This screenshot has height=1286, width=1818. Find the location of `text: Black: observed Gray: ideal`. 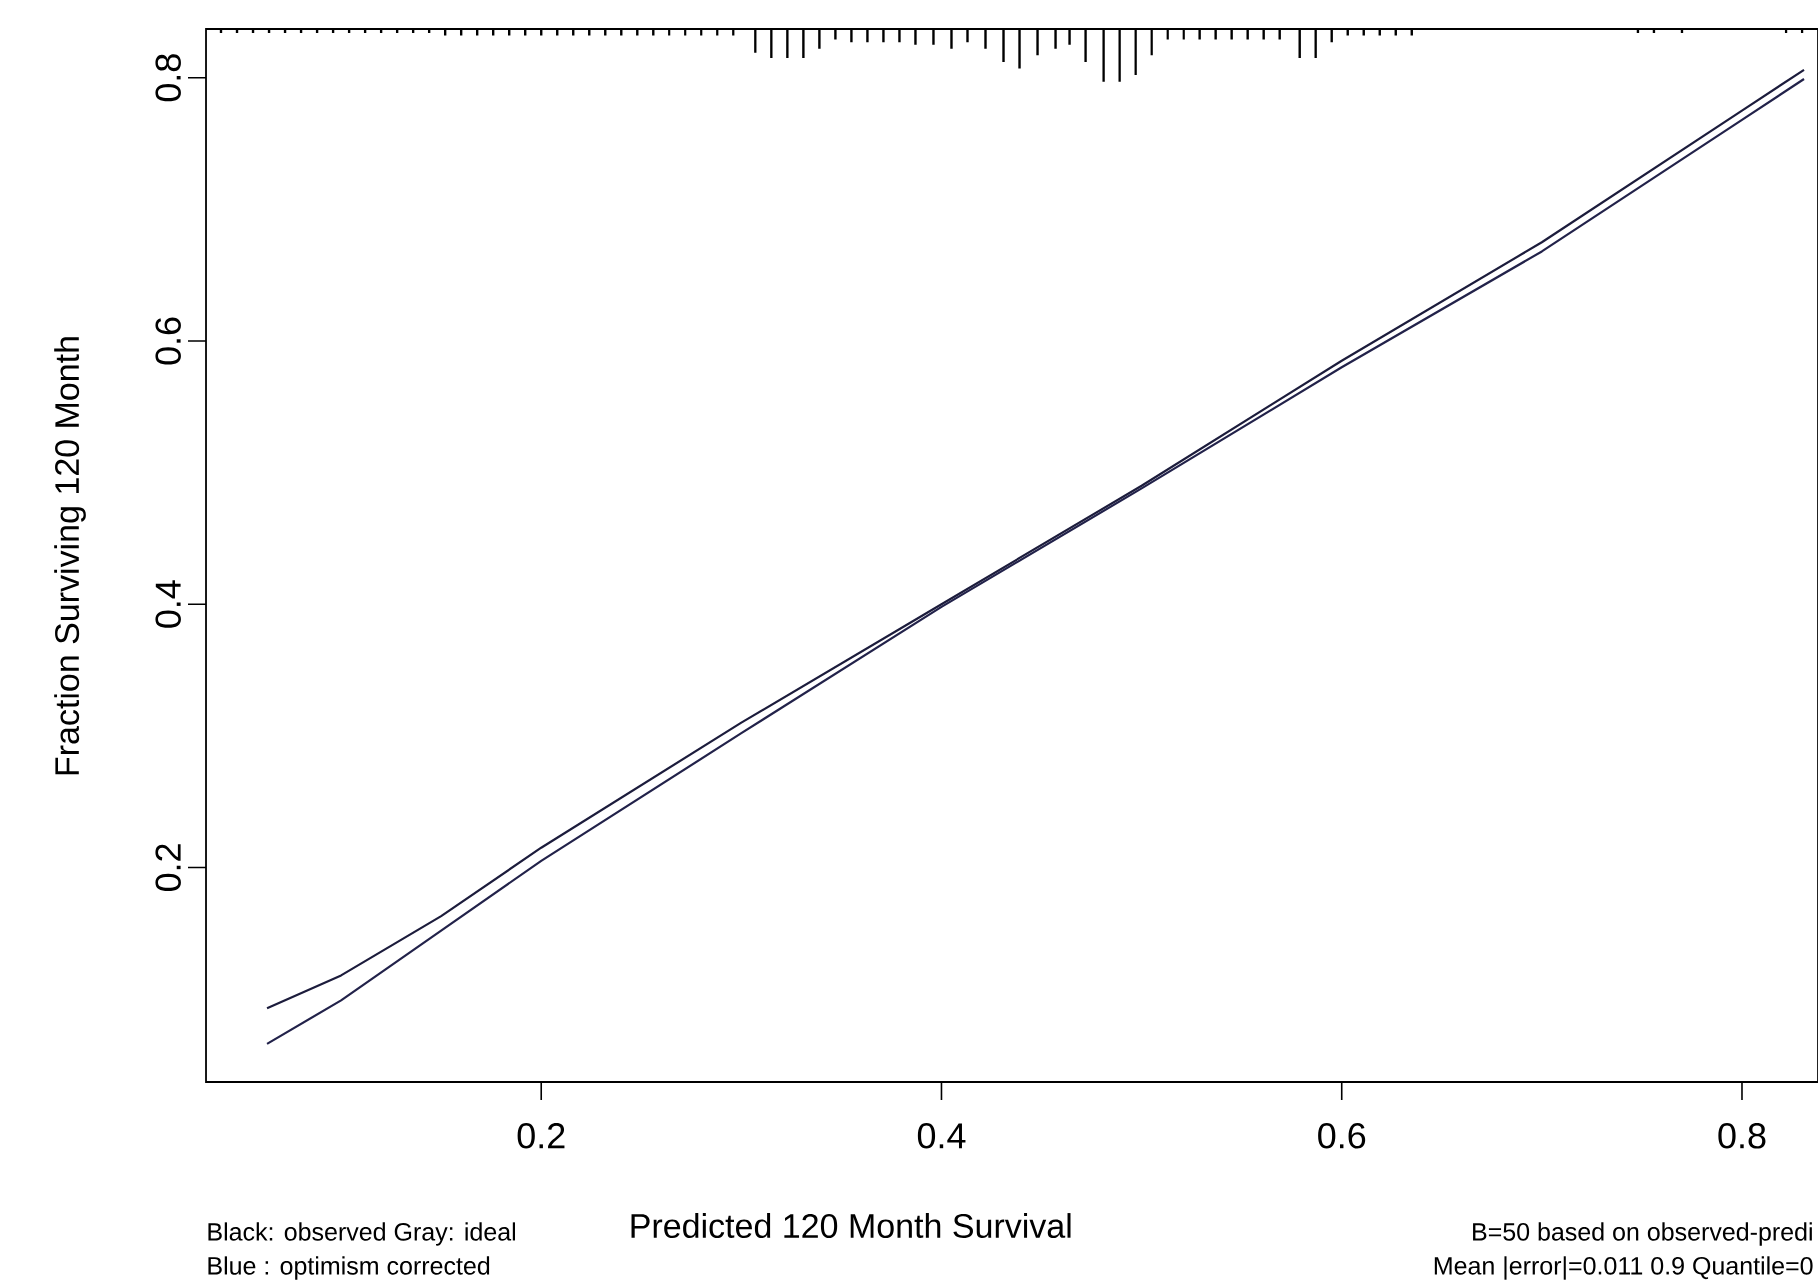

text: Black: observed Gray: ideal is located at coordinates (362, 1234).